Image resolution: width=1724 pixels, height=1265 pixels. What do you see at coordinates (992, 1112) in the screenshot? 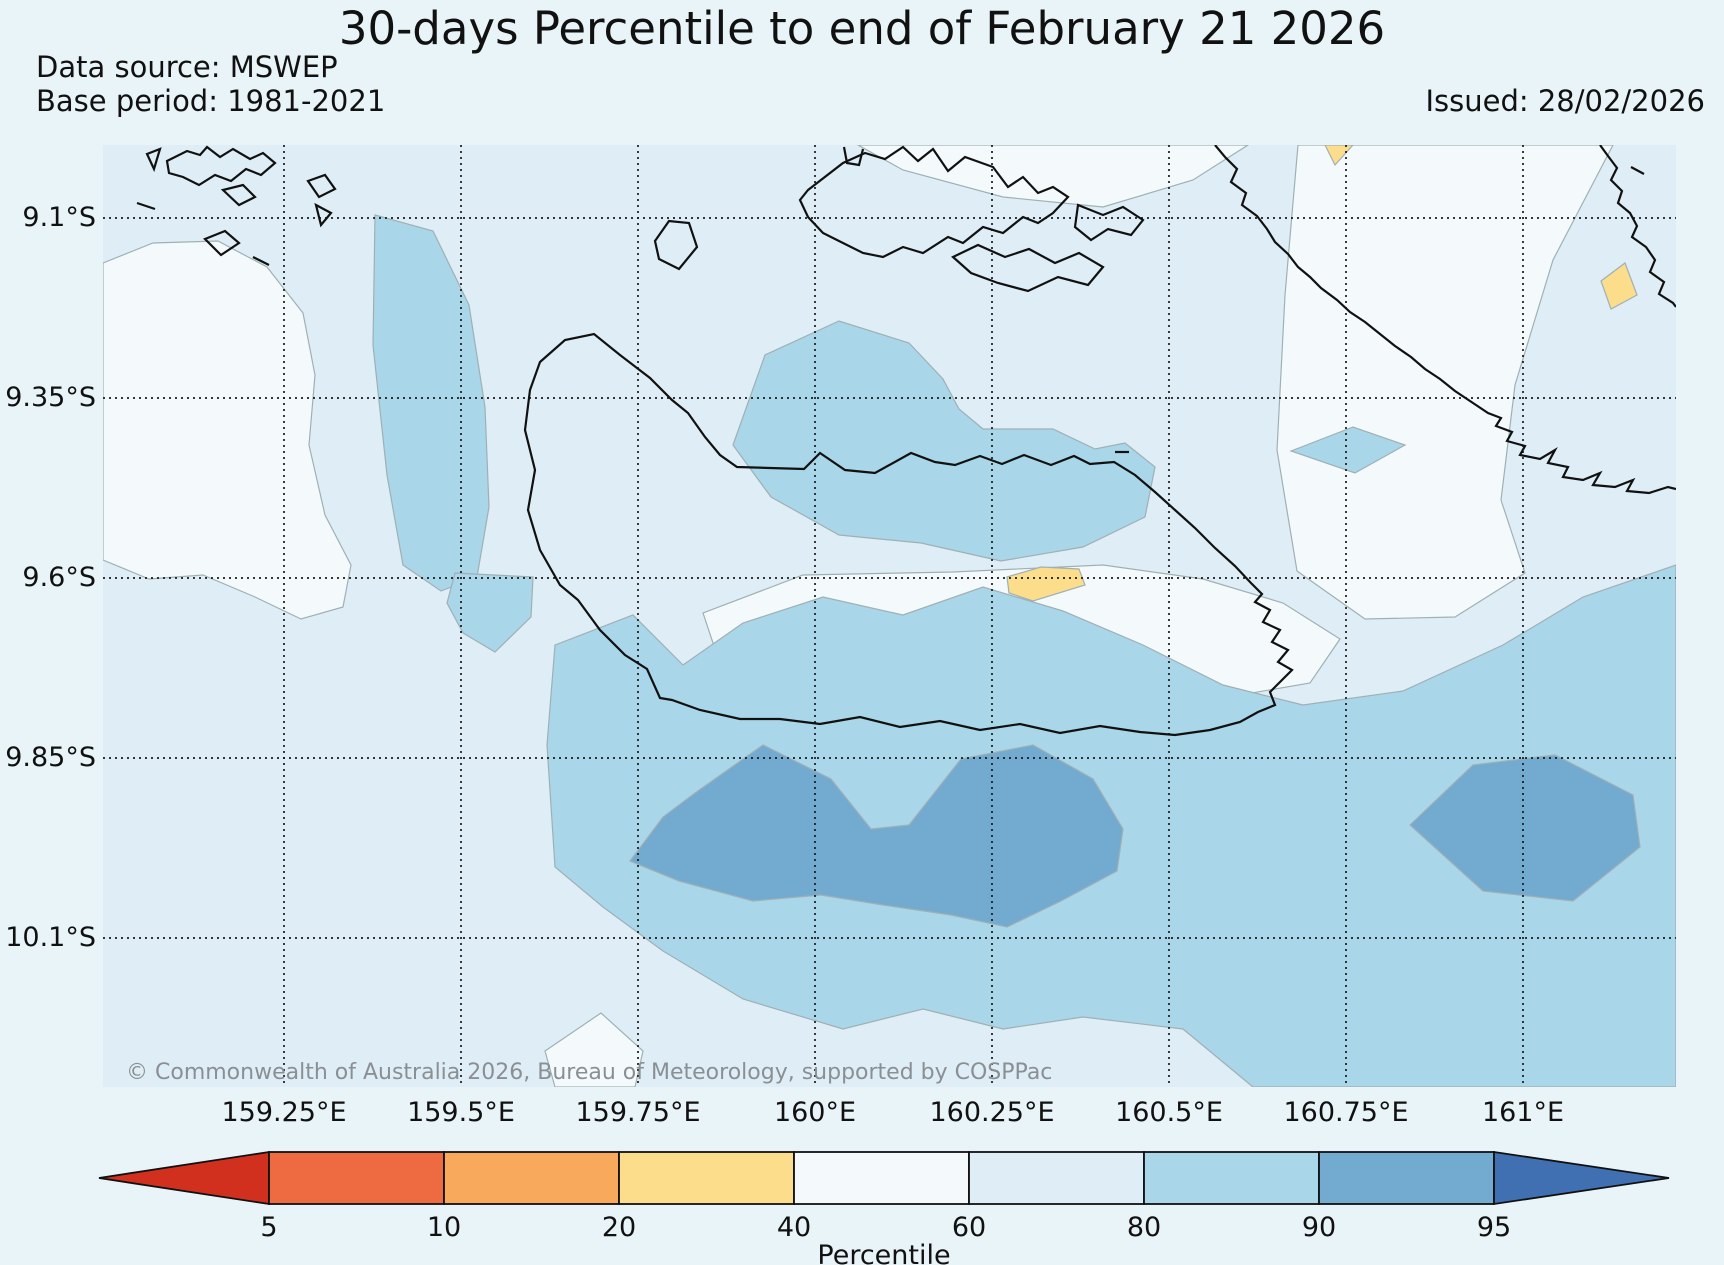
I see `x-axis-tick-label: 160.25°E` at bounding box center [992, 1112].